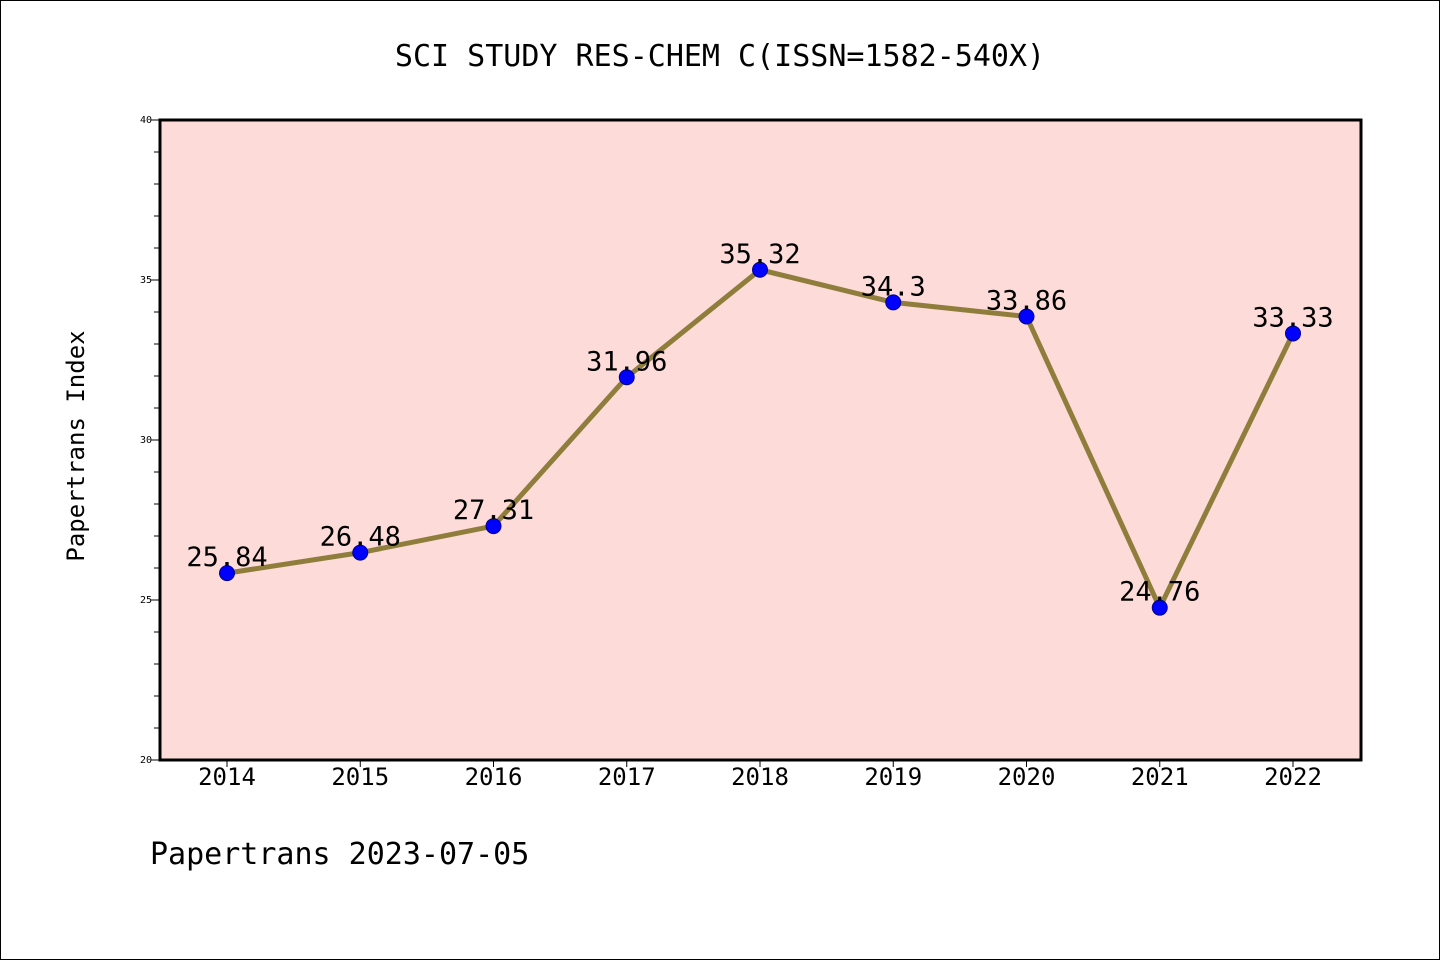 This screenshot has width=1440, height=960. What do you see at coordinates (1027, 777) in the screenshot?
I see `x-tick-label: 2020` at bounding box center [1027, 777].